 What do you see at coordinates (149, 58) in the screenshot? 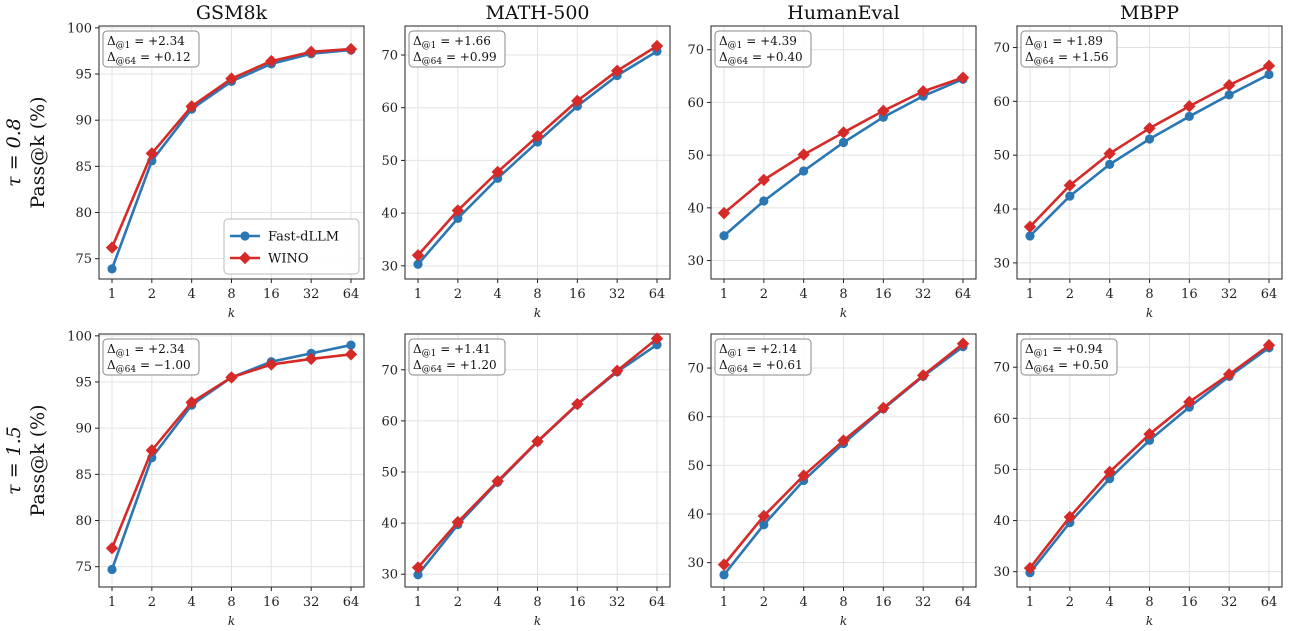
I see `annotation-delta-at-64: Δ@64 = +0.12` at bounding box center [149, 58].